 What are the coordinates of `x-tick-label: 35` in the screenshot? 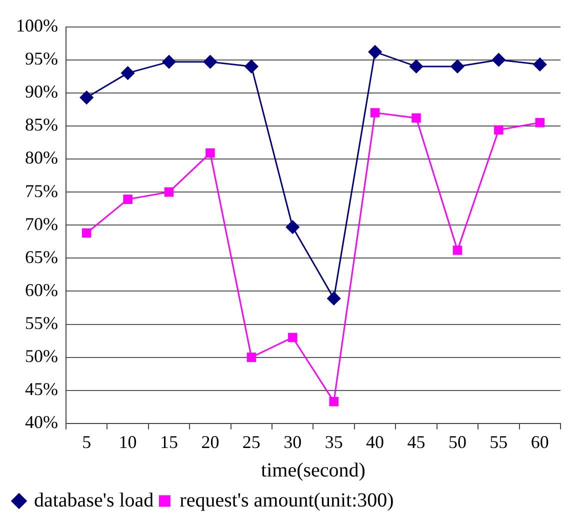 It's located at (333, 442).